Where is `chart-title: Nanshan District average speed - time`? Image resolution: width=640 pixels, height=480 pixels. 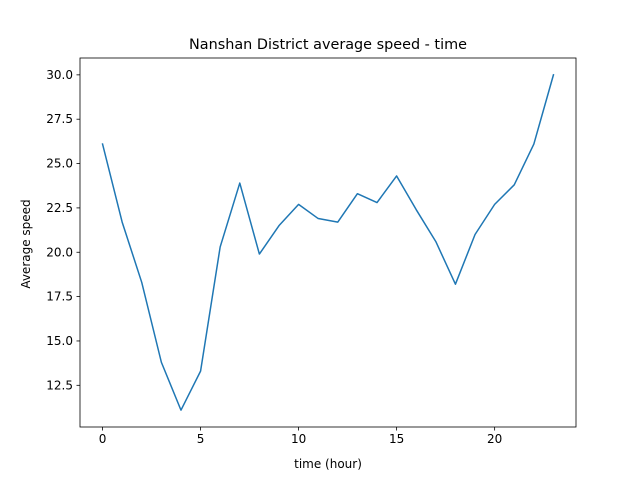 chart-title: Nanshan District average speed - time is located at coordinates (328, 45).